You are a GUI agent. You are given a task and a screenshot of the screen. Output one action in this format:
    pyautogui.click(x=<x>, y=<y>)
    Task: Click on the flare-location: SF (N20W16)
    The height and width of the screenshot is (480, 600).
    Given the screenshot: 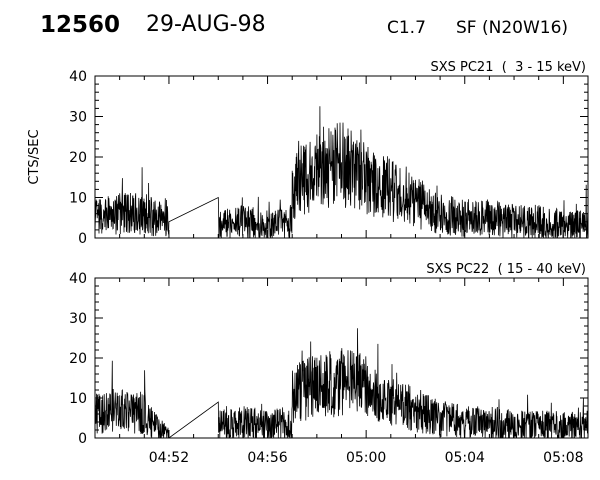 What is the action you would take?
    pyautogui.click(x=512, y=28)
    